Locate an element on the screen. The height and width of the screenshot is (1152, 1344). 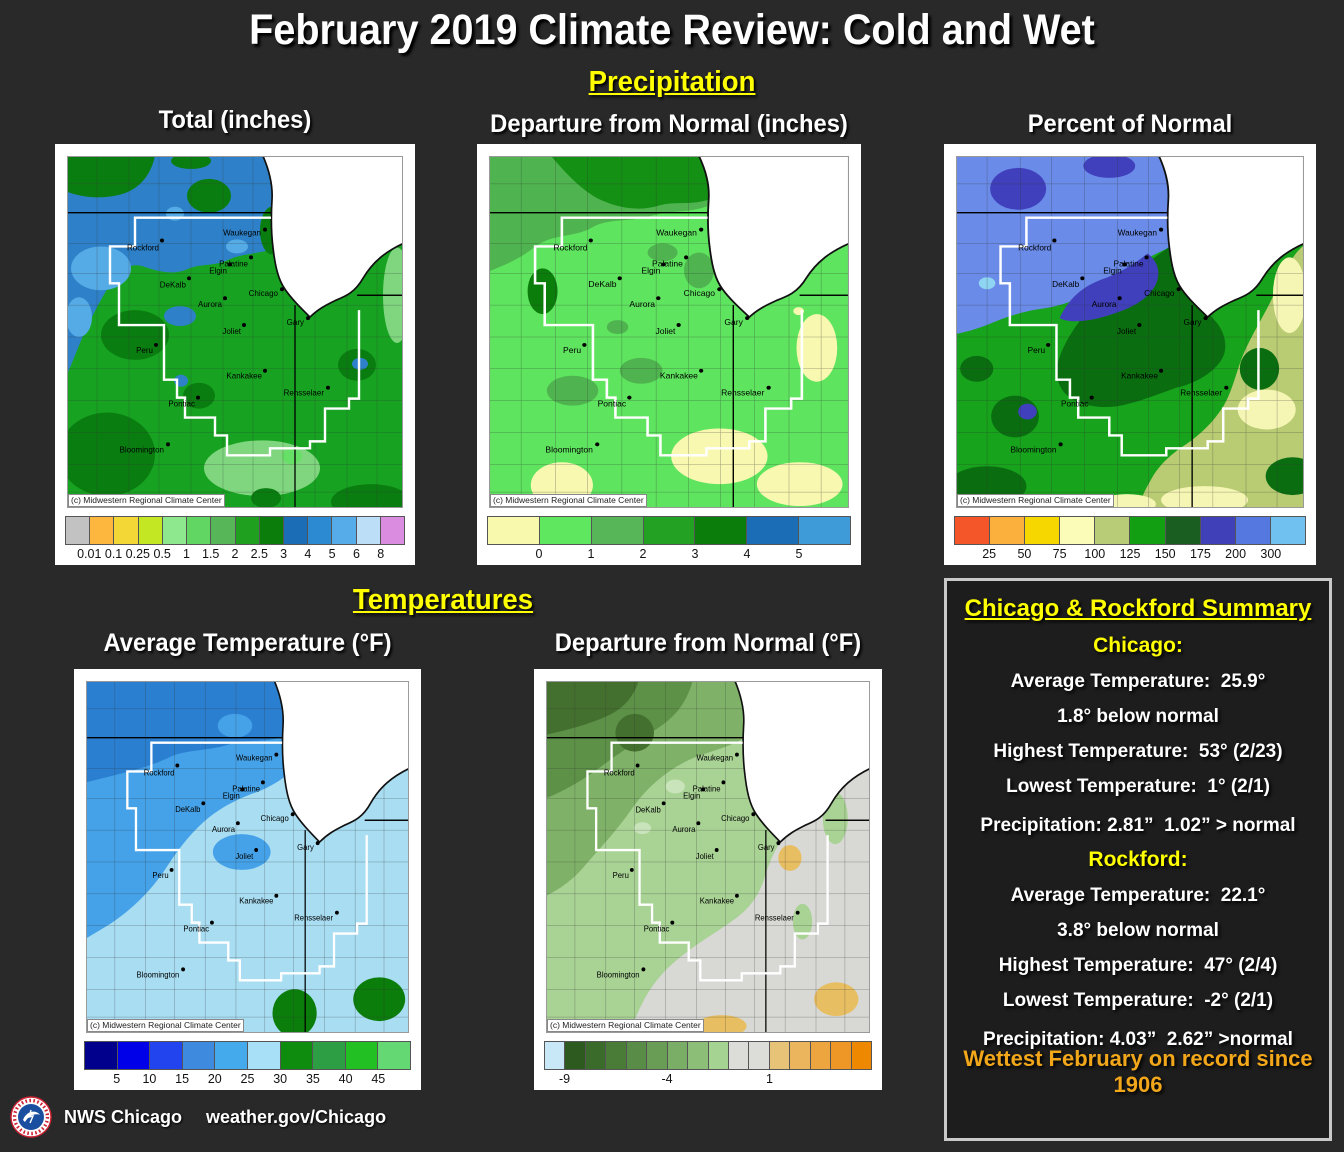
wettest-february-note: Wettest February on record since 1906 is located at coordinates (1138, 1071).